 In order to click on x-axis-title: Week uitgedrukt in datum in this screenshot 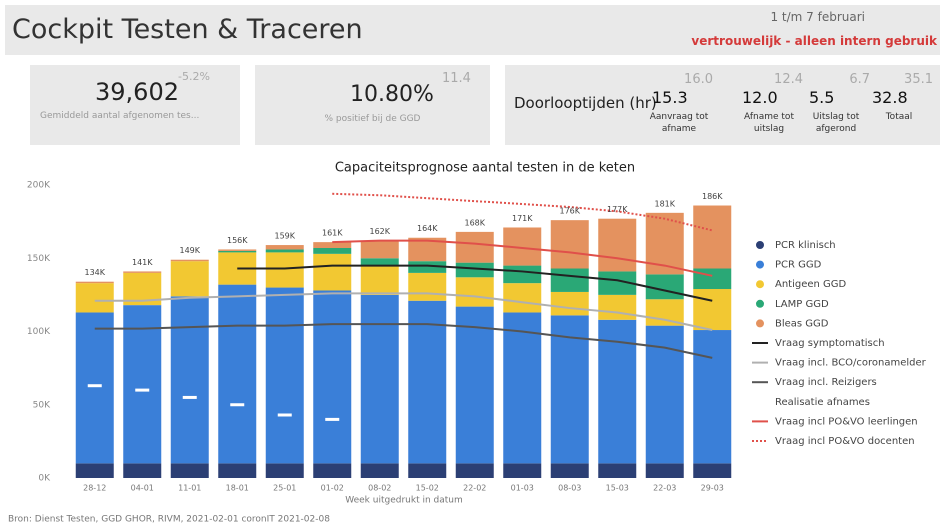, I will do `click(404, 501)`.